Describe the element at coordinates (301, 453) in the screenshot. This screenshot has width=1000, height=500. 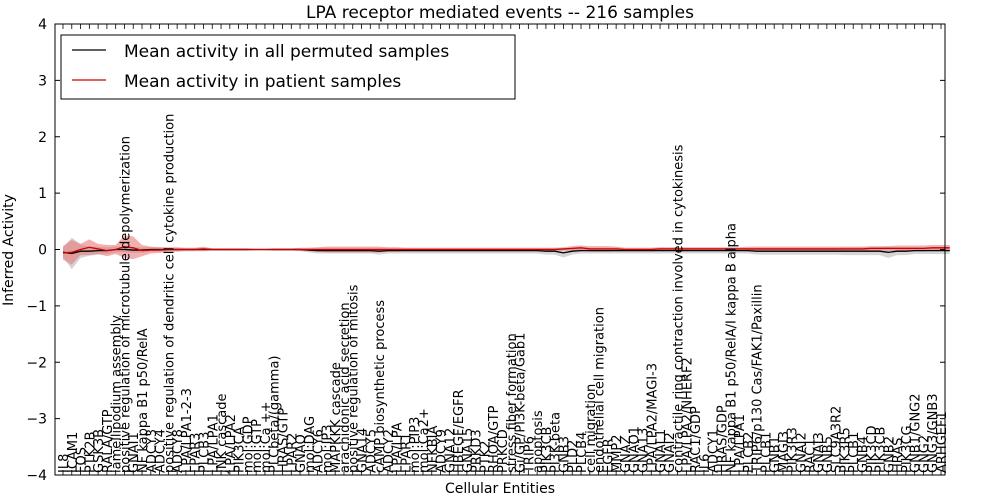
I see `category-label: GNAQ` at that location.